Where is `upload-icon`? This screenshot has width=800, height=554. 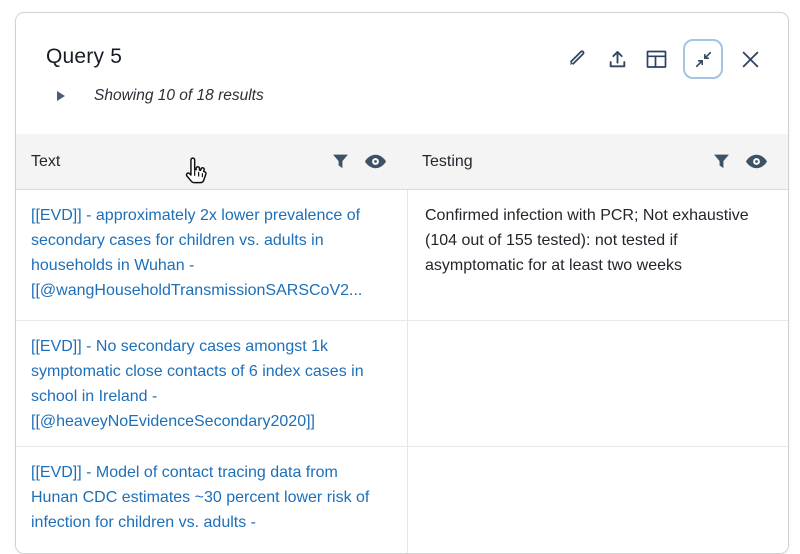 upload-icon is located at coordinates (617, 59).